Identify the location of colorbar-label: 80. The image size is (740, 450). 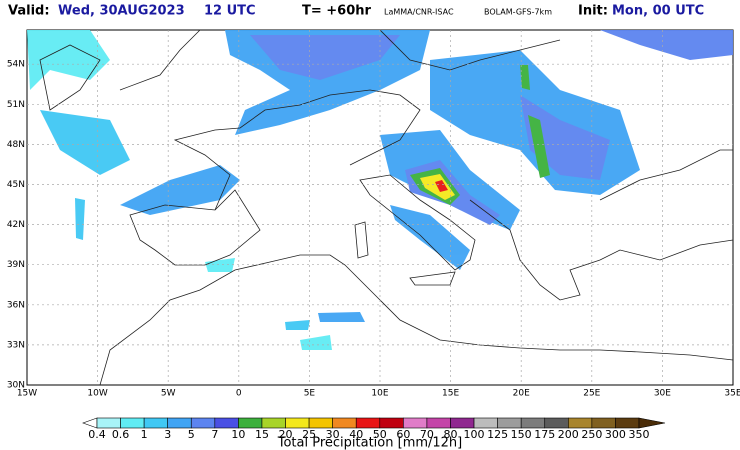
(450, 434).